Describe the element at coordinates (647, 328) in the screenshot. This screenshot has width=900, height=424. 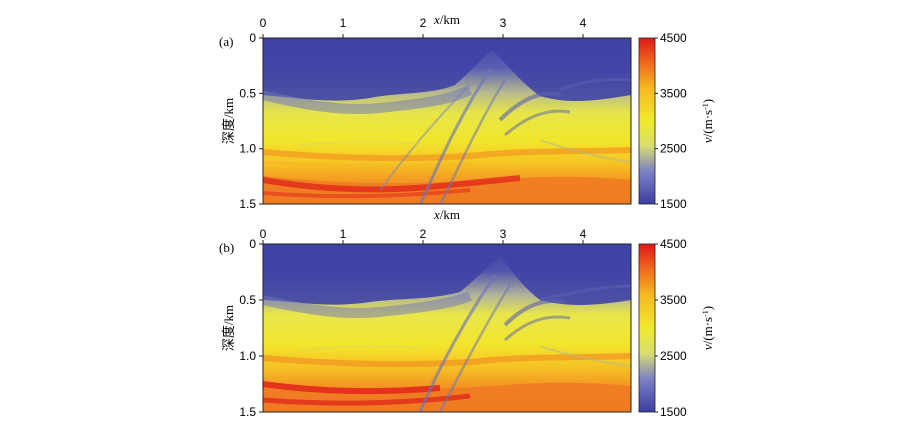
I see `colorbar-b` at that location.